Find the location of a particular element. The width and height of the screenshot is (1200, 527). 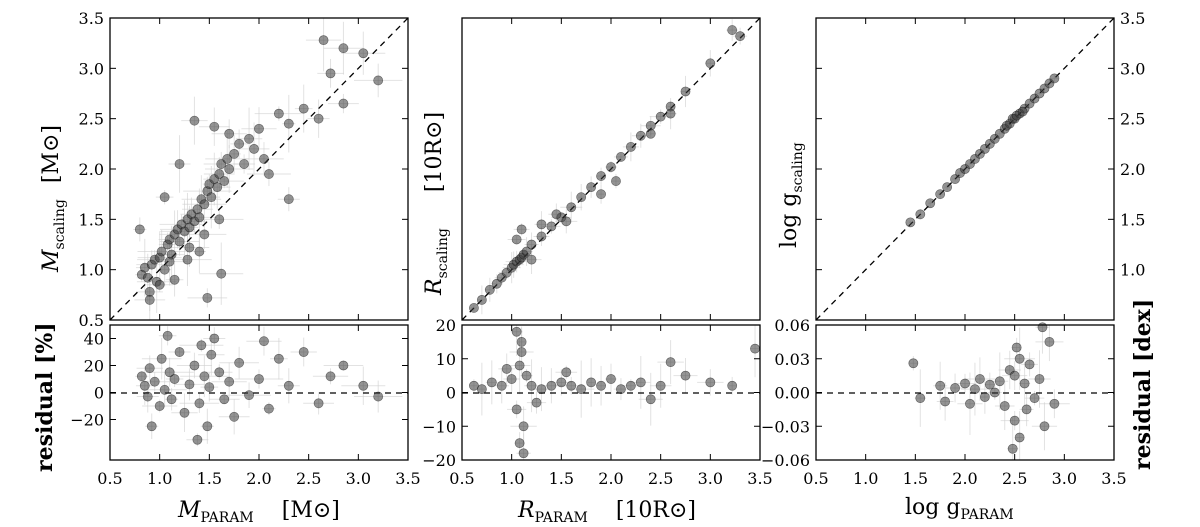

logg-main-points is located at coordinates (982, 150).